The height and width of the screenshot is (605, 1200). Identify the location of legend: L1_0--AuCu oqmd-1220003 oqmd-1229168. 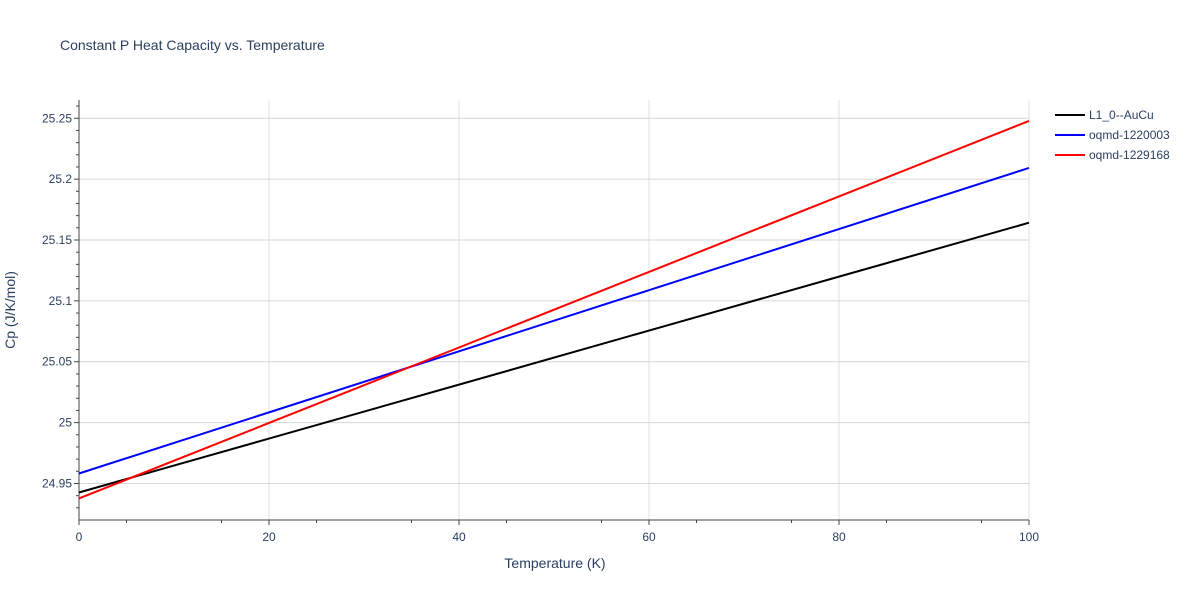
(1112, 135).